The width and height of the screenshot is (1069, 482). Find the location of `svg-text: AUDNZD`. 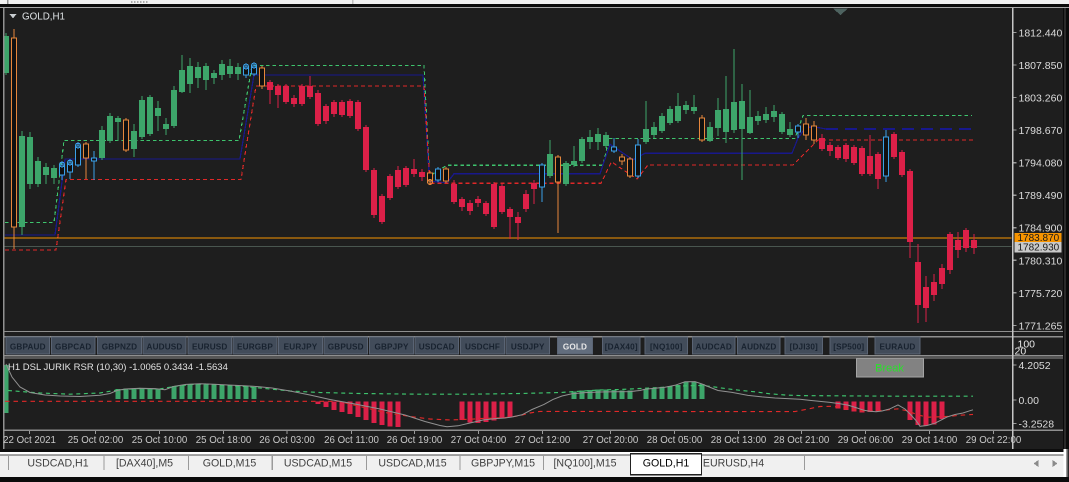

svg-text: AUDNZD is located at coordinates (758, 347).